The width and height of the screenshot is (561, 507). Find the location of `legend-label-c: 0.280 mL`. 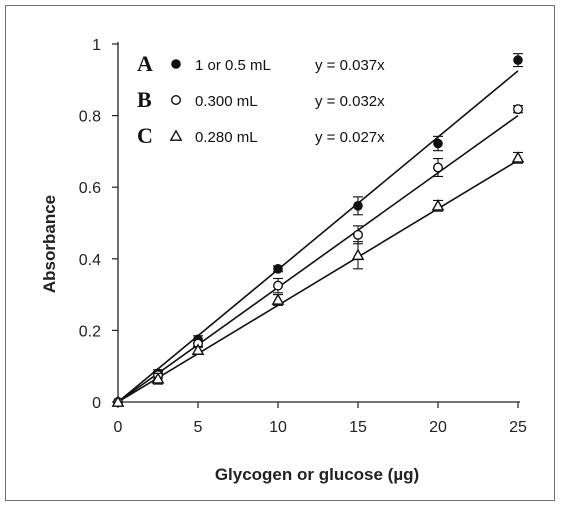

legend-label-c: 0.280 mL is located at coordinates (226, 137).